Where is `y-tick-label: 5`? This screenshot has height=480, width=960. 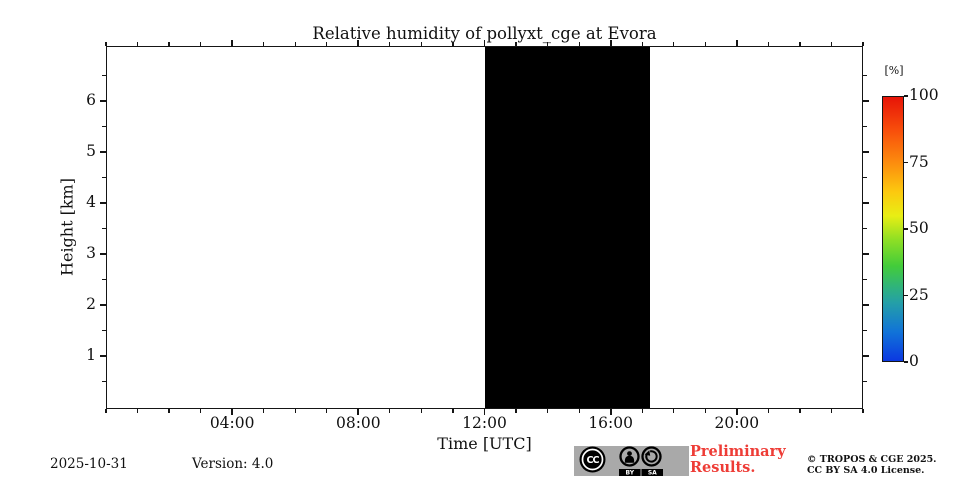 y-tick-label: 5 is located at coordinates (91, 151).